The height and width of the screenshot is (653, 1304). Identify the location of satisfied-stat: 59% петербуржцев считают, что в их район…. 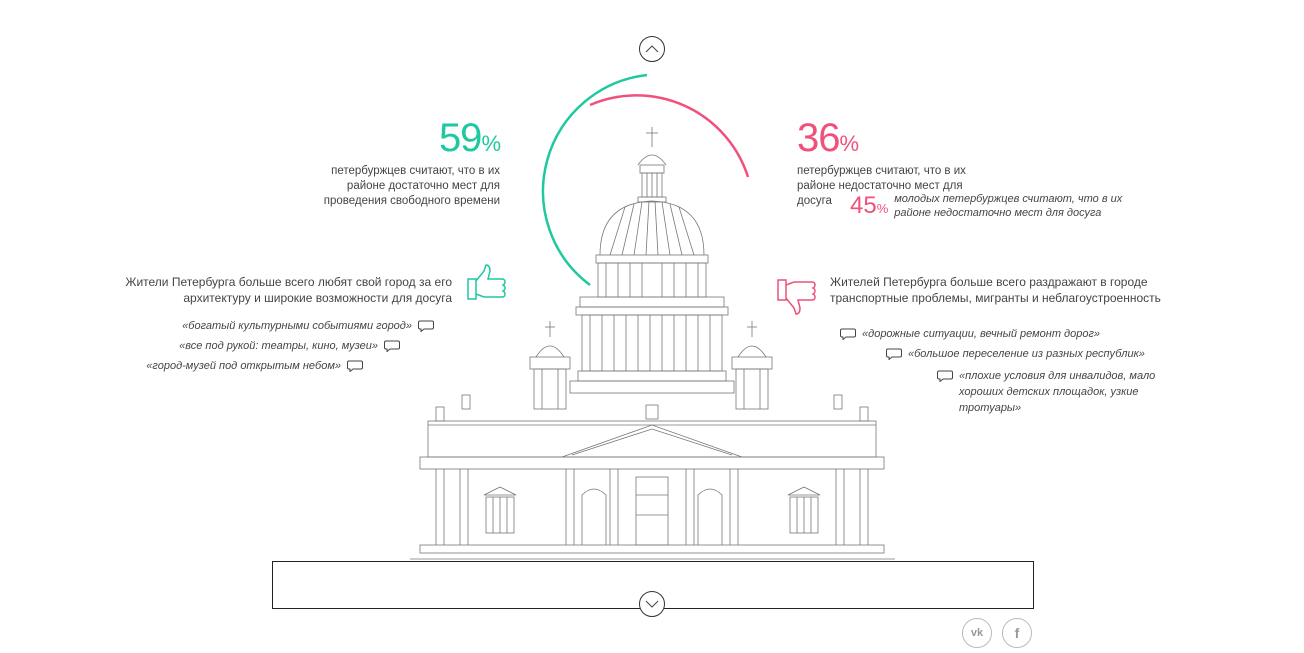
(400, 162).